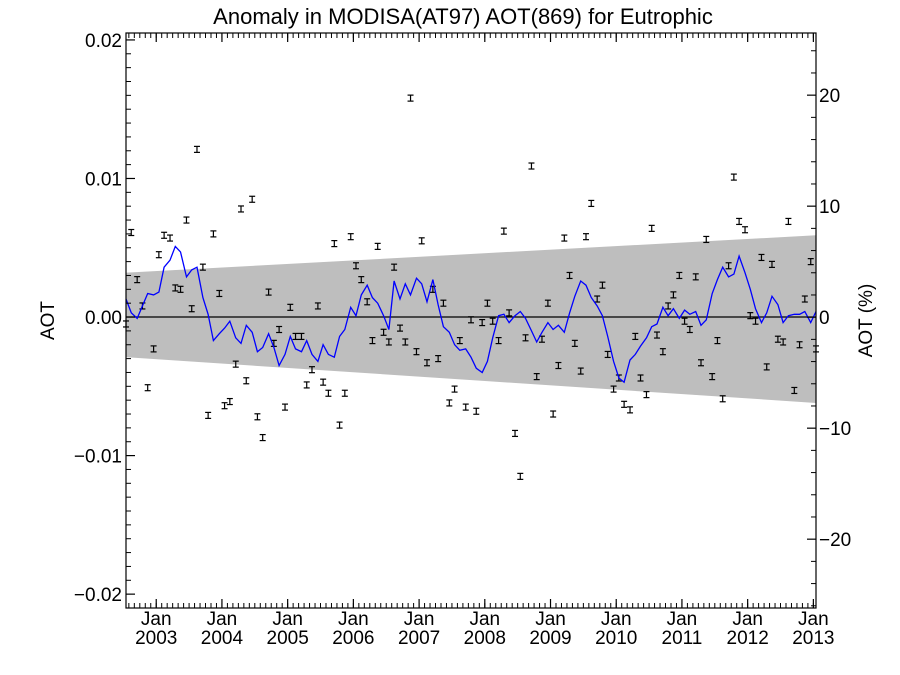 The width and height of the screenshot is (900, 675). What do you see at coordinates (222, 638) in the screenshot?
I see `x-tick-year-label: 2004` at bounding box center [222, 638].